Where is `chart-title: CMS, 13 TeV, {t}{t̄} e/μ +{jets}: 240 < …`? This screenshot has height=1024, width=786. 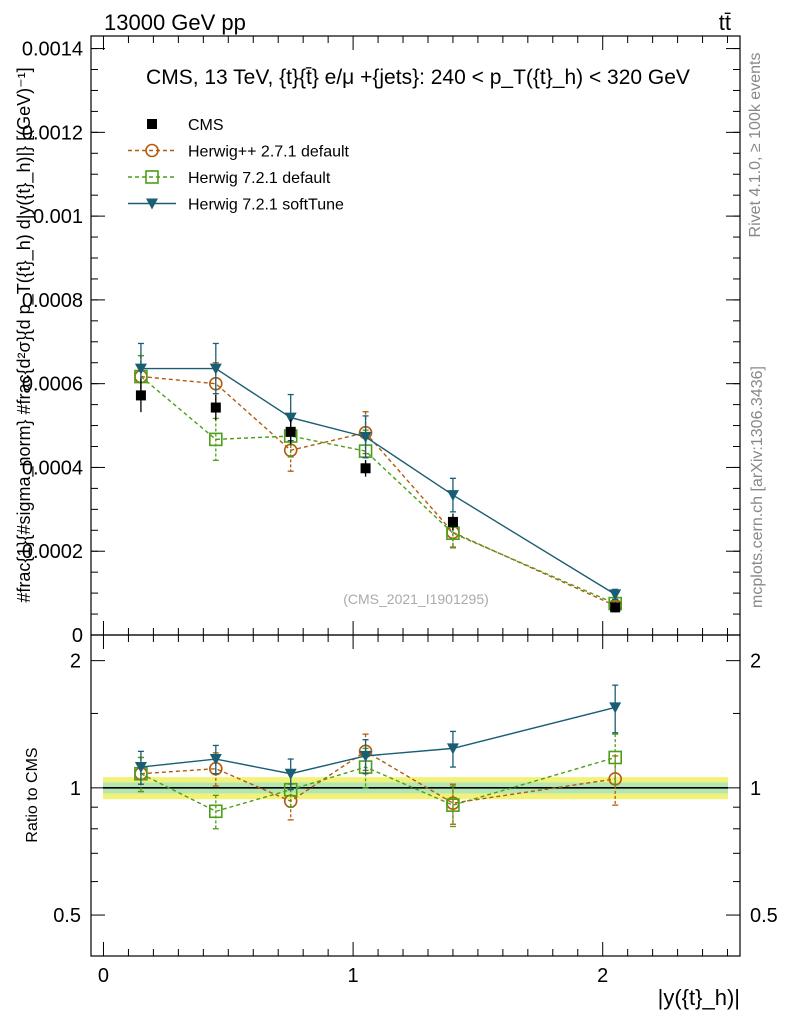 chart-title: CMS, 13 TeV, {t}{t̄} e/μ +{jets}: 240 < … is located at coordinates (418, 77).